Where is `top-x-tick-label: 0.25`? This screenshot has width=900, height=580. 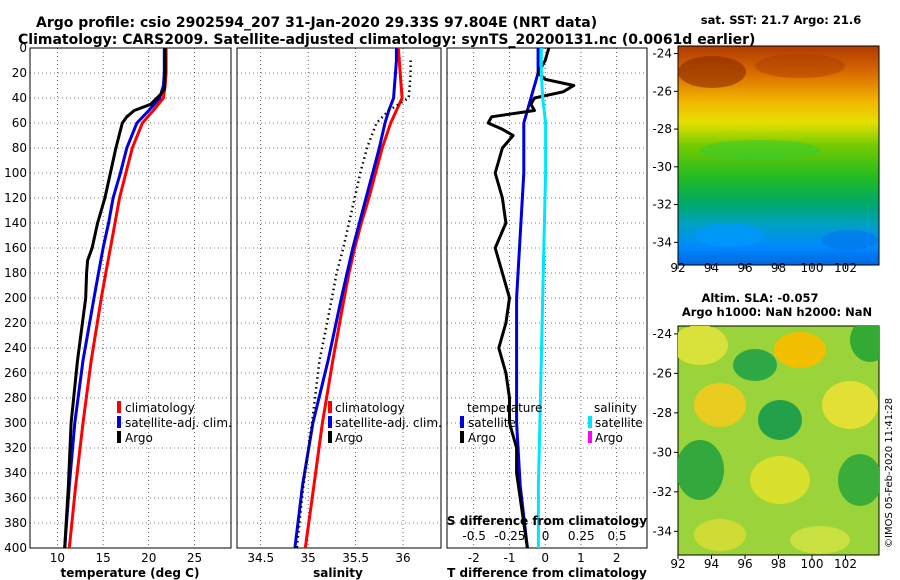 top-x-tick-label: 0.25 is located at coordinates (581, 536).